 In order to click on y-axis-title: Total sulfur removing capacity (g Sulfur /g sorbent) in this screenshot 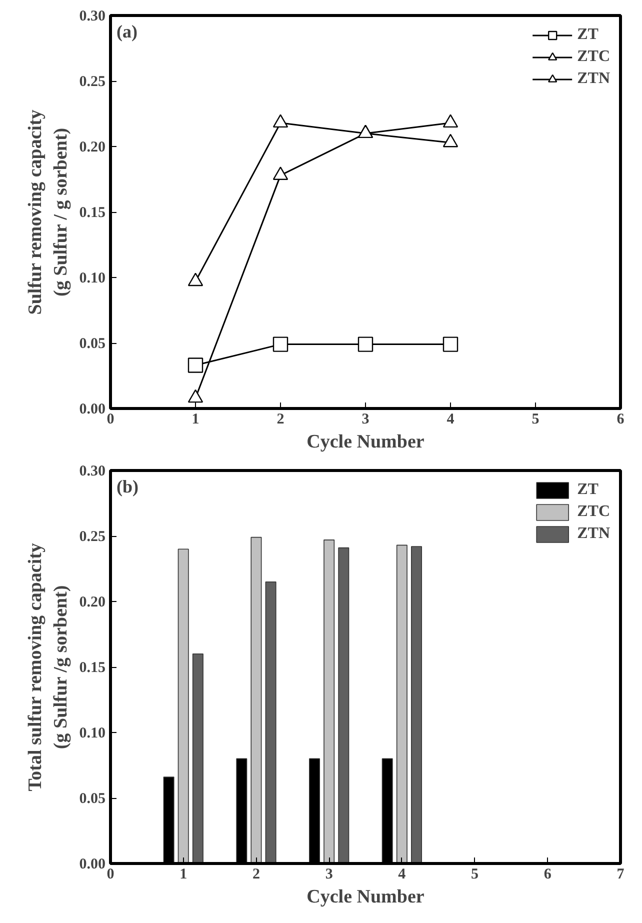, I will do `click(48, 667)`.